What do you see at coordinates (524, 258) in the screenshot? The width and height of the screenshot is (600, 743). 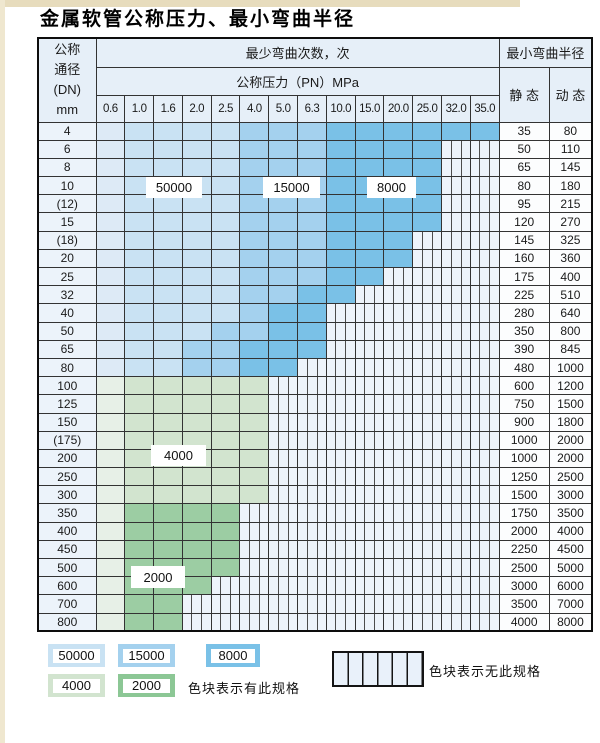 I see `static-radius-value: 160` at bounding box center [524, 258].